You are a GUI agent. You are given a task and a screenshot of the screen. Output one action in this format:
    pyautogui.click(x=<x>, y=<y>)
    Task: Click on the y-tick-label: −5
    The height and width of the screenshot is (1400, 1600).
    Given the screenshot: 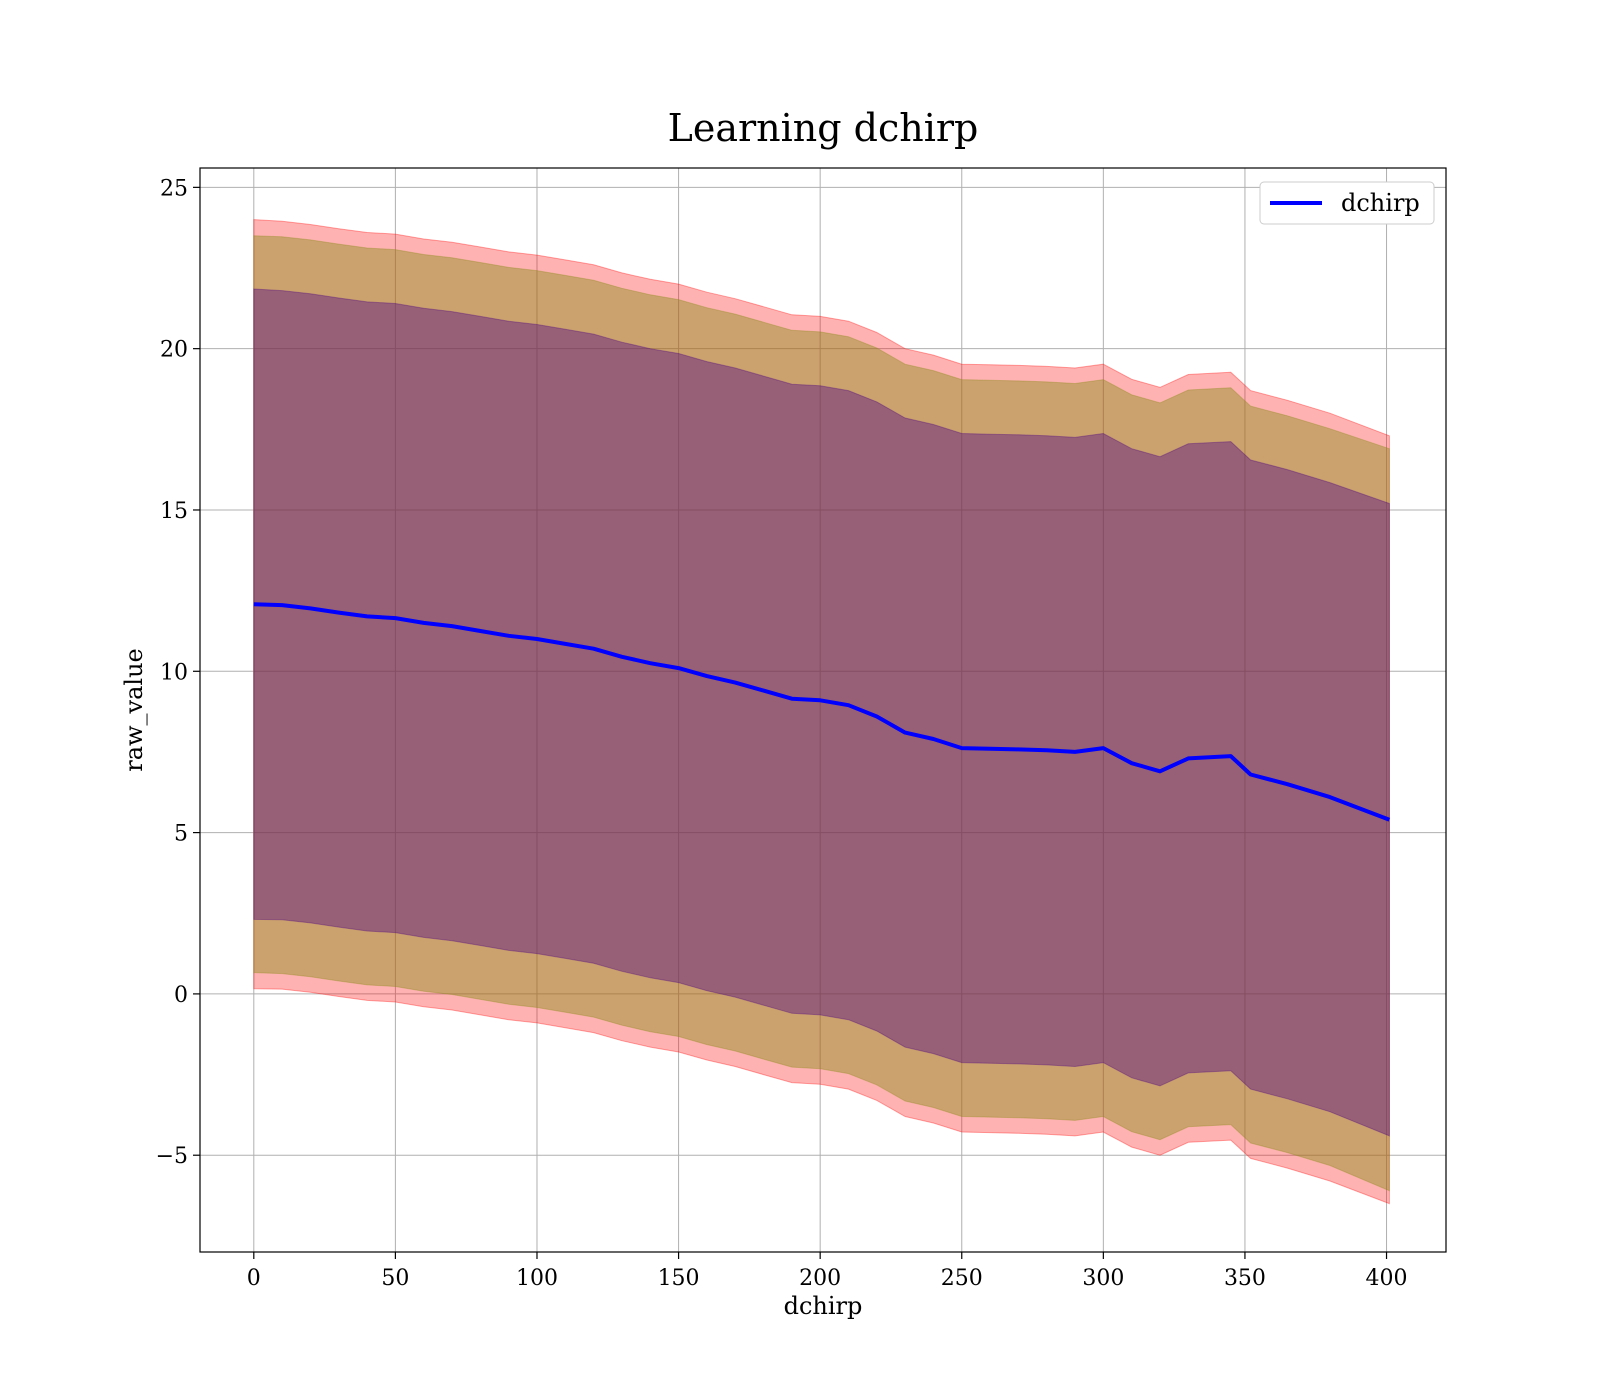 What is the action you would take?
    pyautogui.click(x=172, y=1156)
    